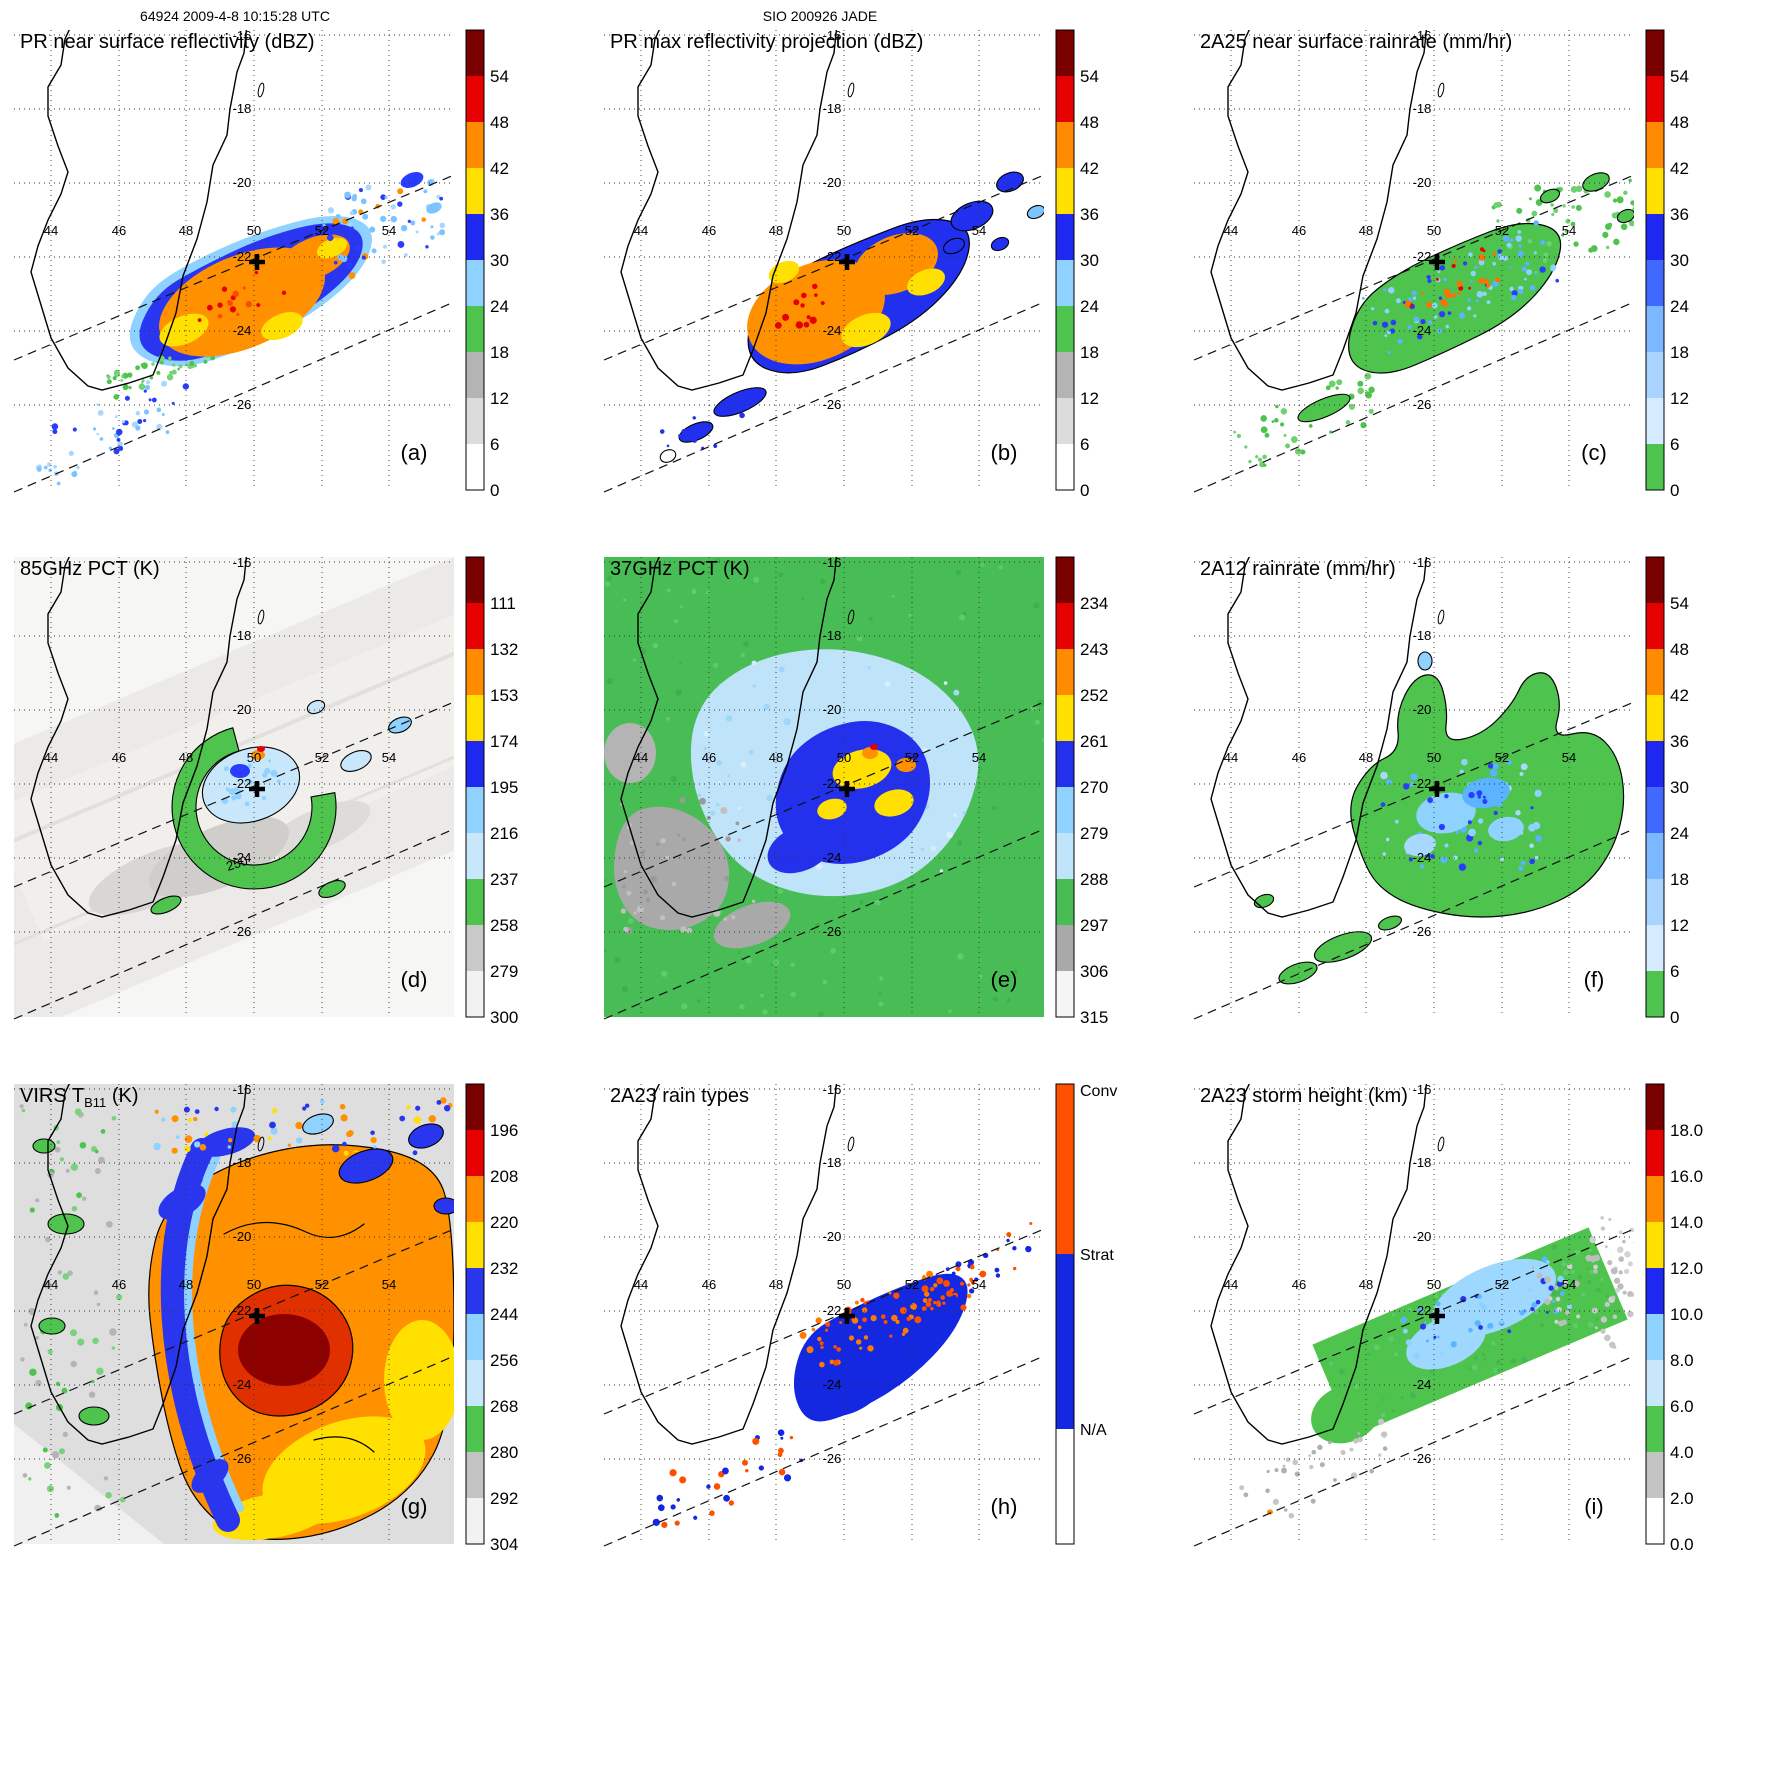  What do you see at coordinates (1094, 971) in the screenshot?
I see `colorbar-tick: 306` at bounding box center [1094, 971].